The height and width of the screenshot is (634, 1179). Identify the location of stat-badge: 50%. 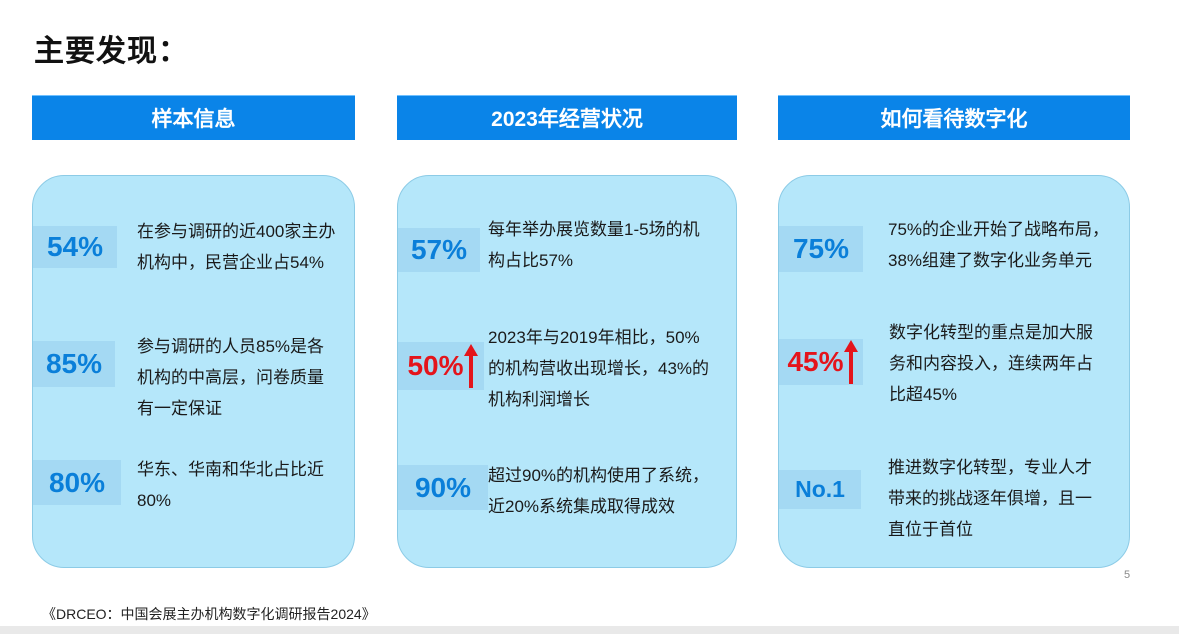
(441, 366).